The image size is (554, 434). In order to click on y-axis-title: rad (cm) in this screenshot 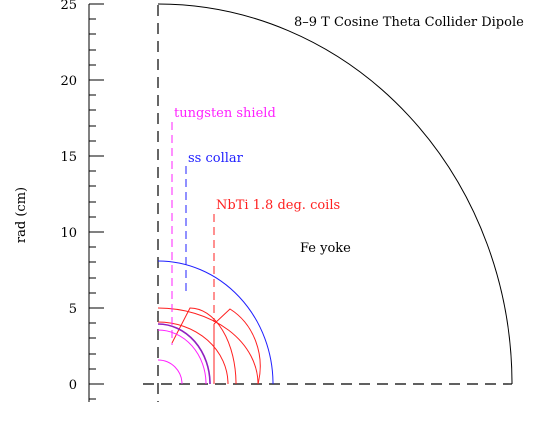, I will do `click(21, 215)`.